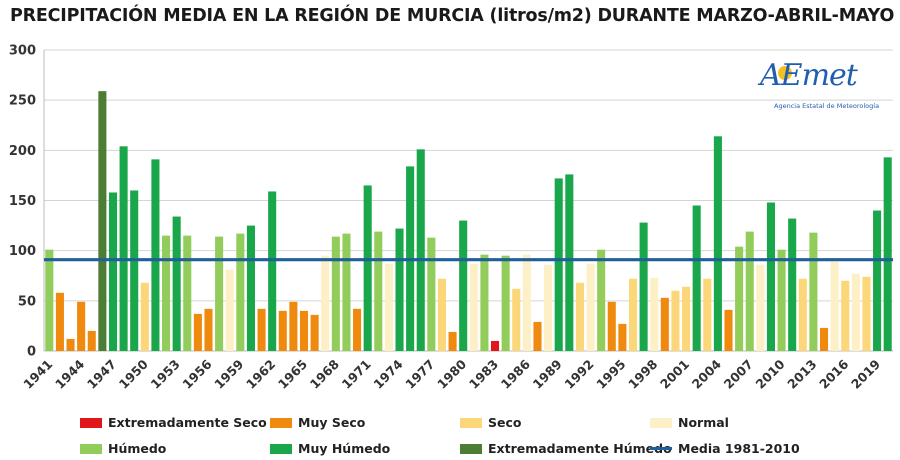  What do you see at coordinates (27, 301) in the screenshot?
I see `y-tick-label: 50` at bounding box center [27, 301].